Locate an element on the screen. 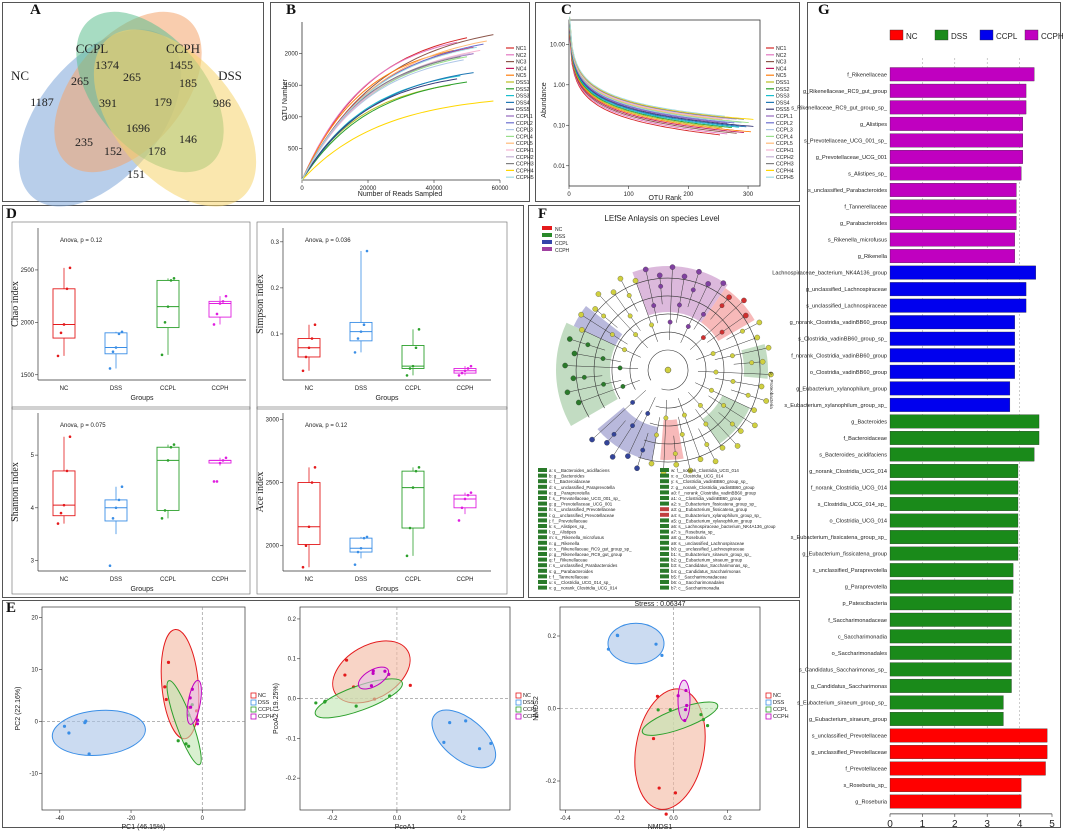 The height and width of the screenshot is (832, 1065). tick-label: 1500 is located at coordinates (28, 376).